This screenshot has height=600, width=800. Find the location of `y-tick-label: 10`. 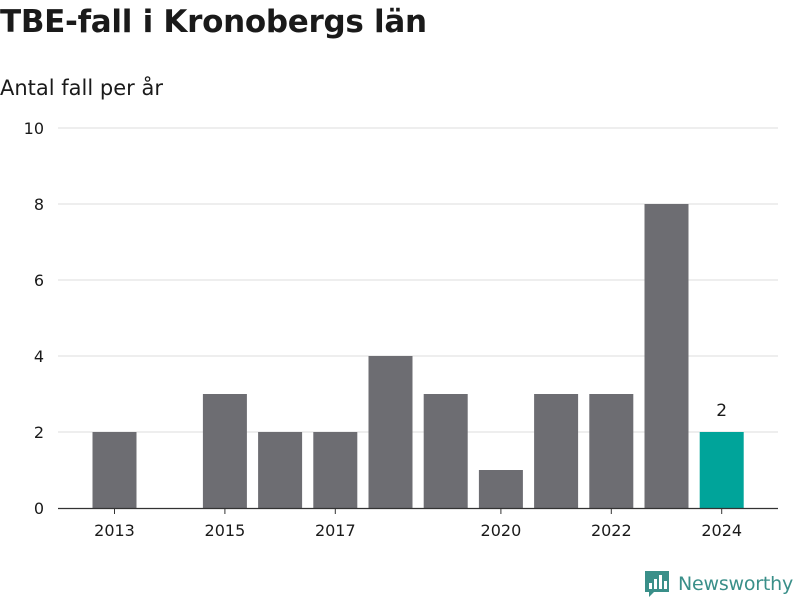

y-tick-label: 10 is located at coordinates (34, 128).